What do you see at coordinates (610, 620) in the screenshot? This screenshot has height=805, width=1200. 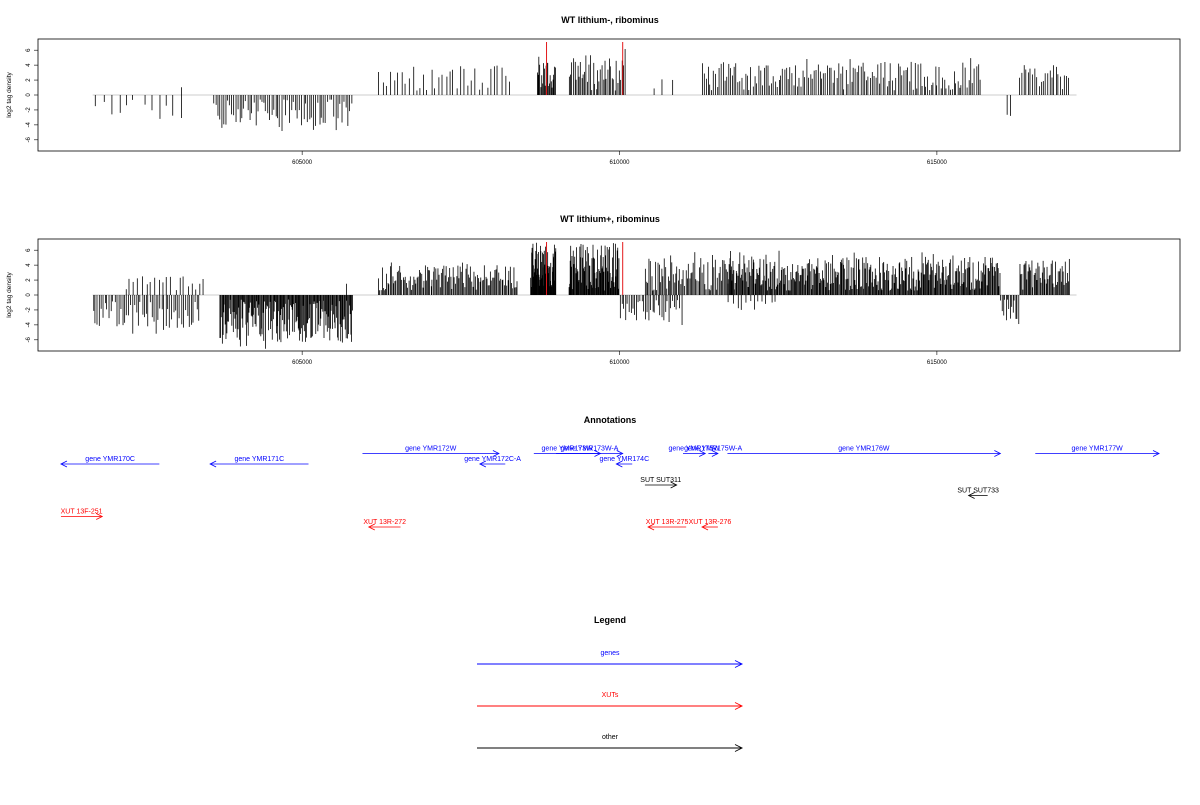 I see `legend-title: Legend` at bounding box center [610, 620].